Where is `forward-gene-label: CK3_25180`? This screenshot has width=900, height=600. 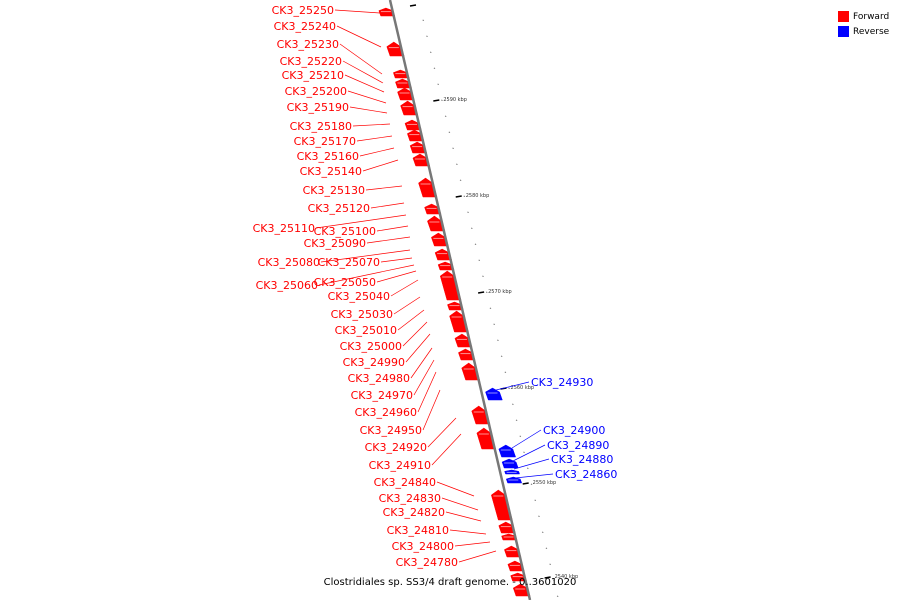
forward-gene-label: CK3_25180 is located at coordinates (321, 126).